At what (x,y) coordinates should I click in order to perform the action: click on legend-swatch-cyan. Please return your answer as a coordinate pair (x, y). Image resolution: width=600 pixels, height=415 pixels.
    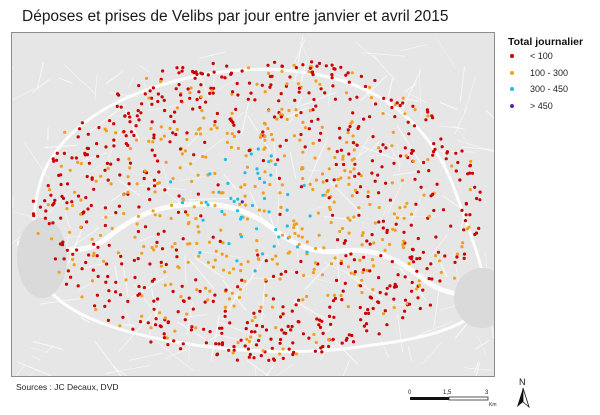
    Looking at the image, I should click on (512, 89).